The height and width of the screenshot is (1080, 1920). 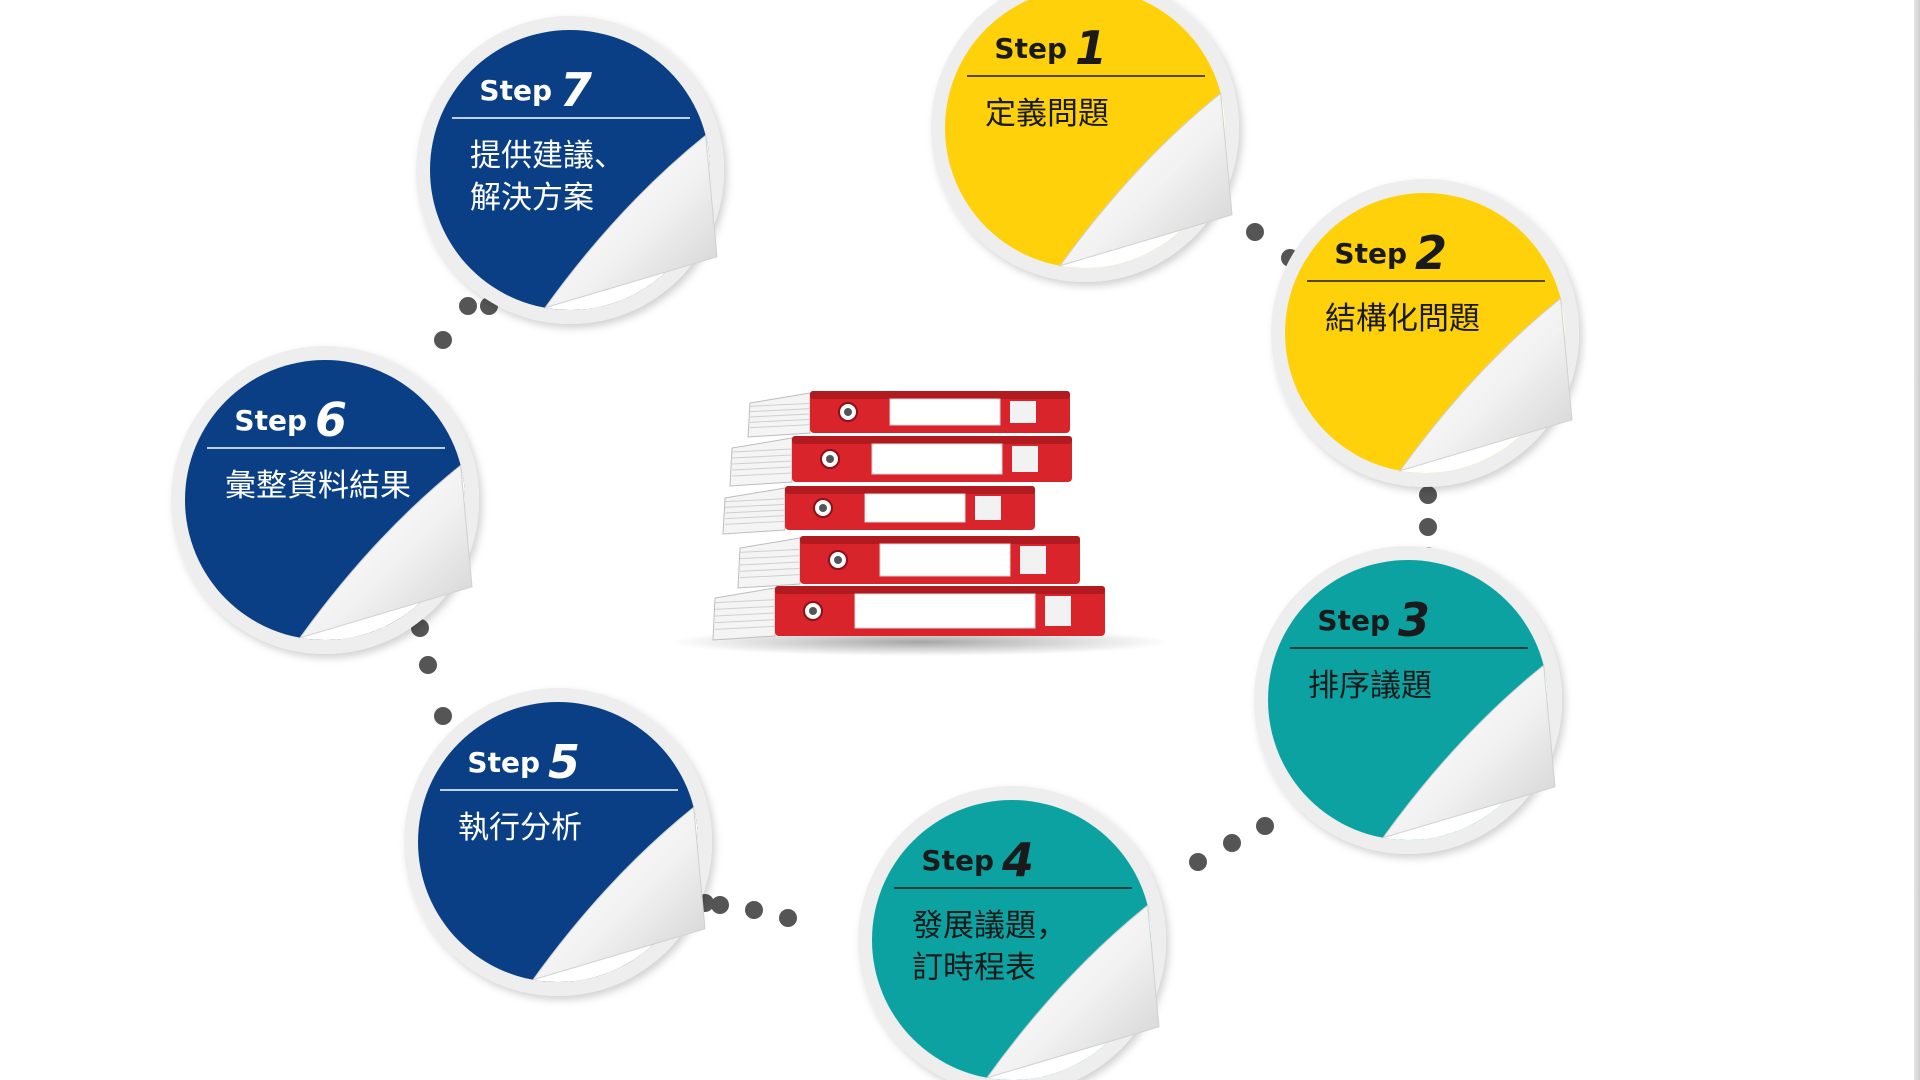 What do you see at coordinates (532, 198) in the screenshot?
I see `step-description-line: 解決方案` at bounding box center [532, 198].